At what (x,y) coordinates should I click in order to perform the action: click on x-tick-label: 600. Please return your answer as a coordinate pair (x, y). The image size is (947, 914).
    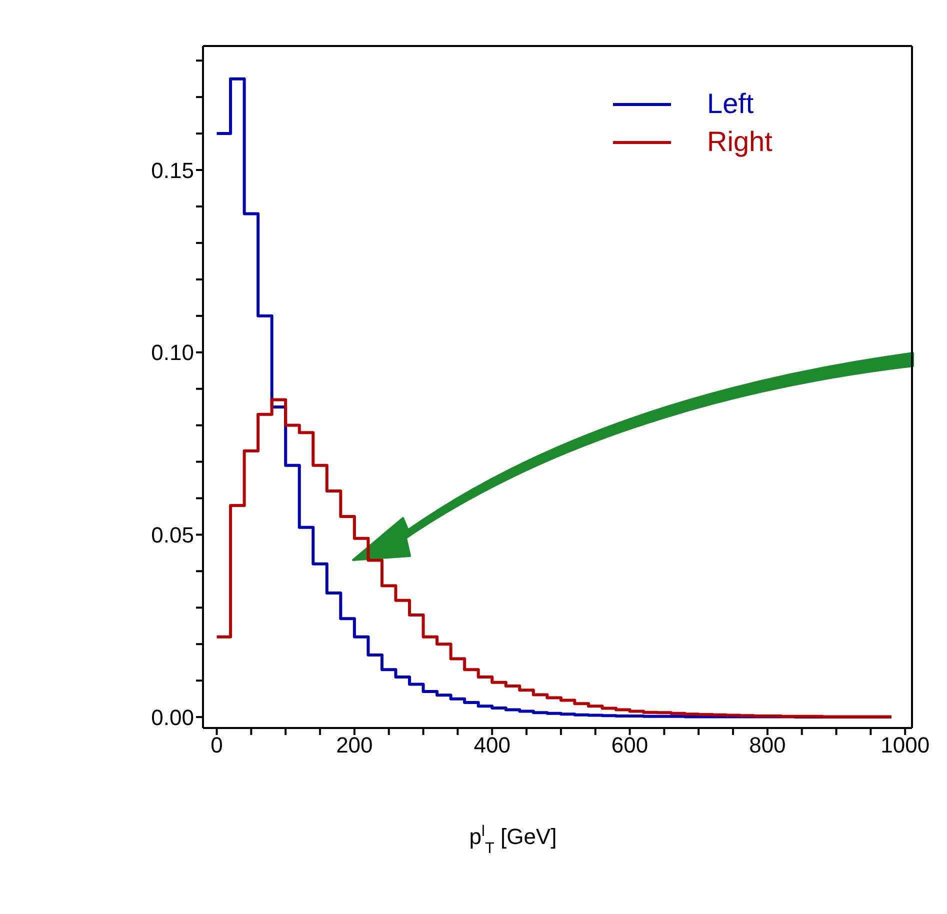
    Looking at the image, I should click on (629, 745).